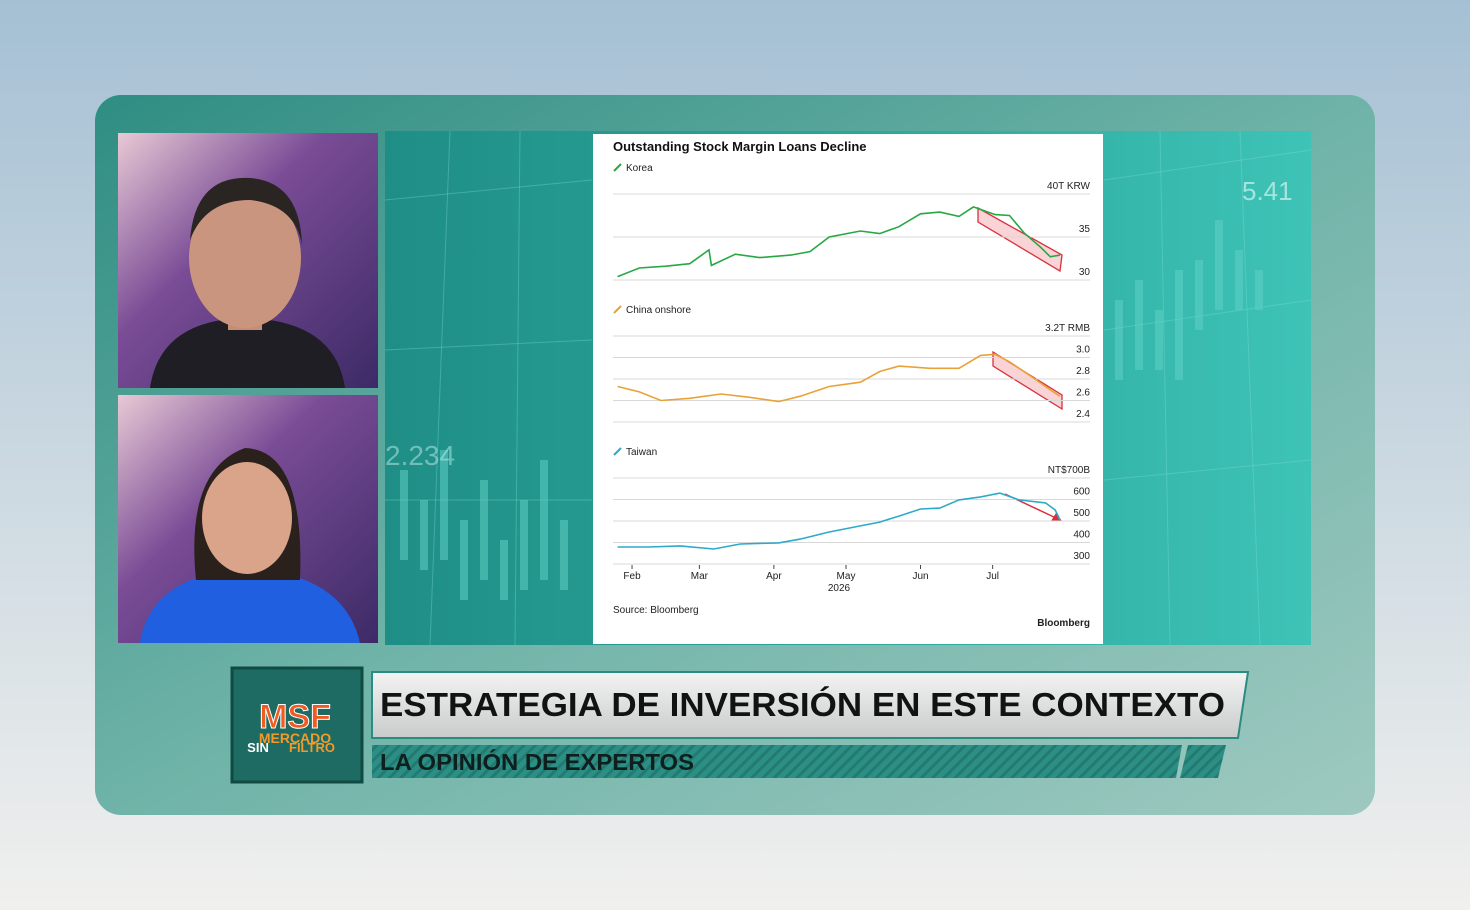  Describe the element at coordinates (774, 576) in the screenshot. I see `x-tick-label: Apr` at that location.